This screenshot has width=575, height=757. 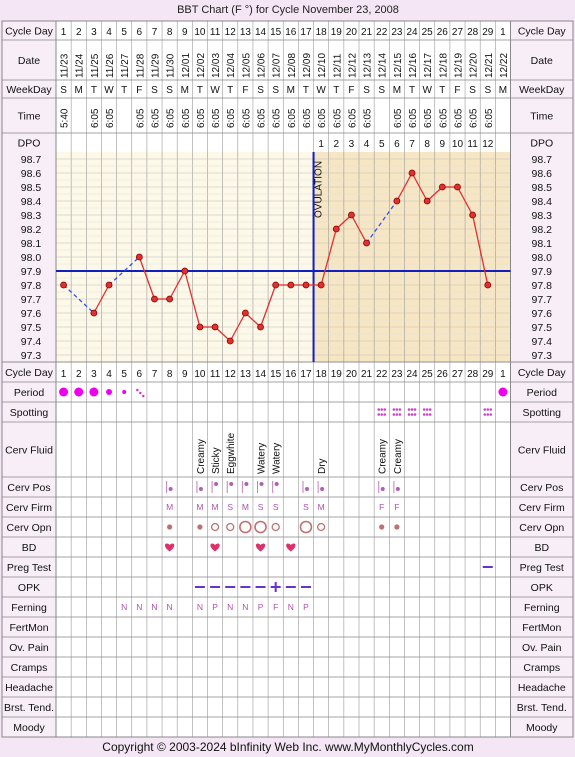 I want to click on date-label: 11/27, so click(x=125, y=65).